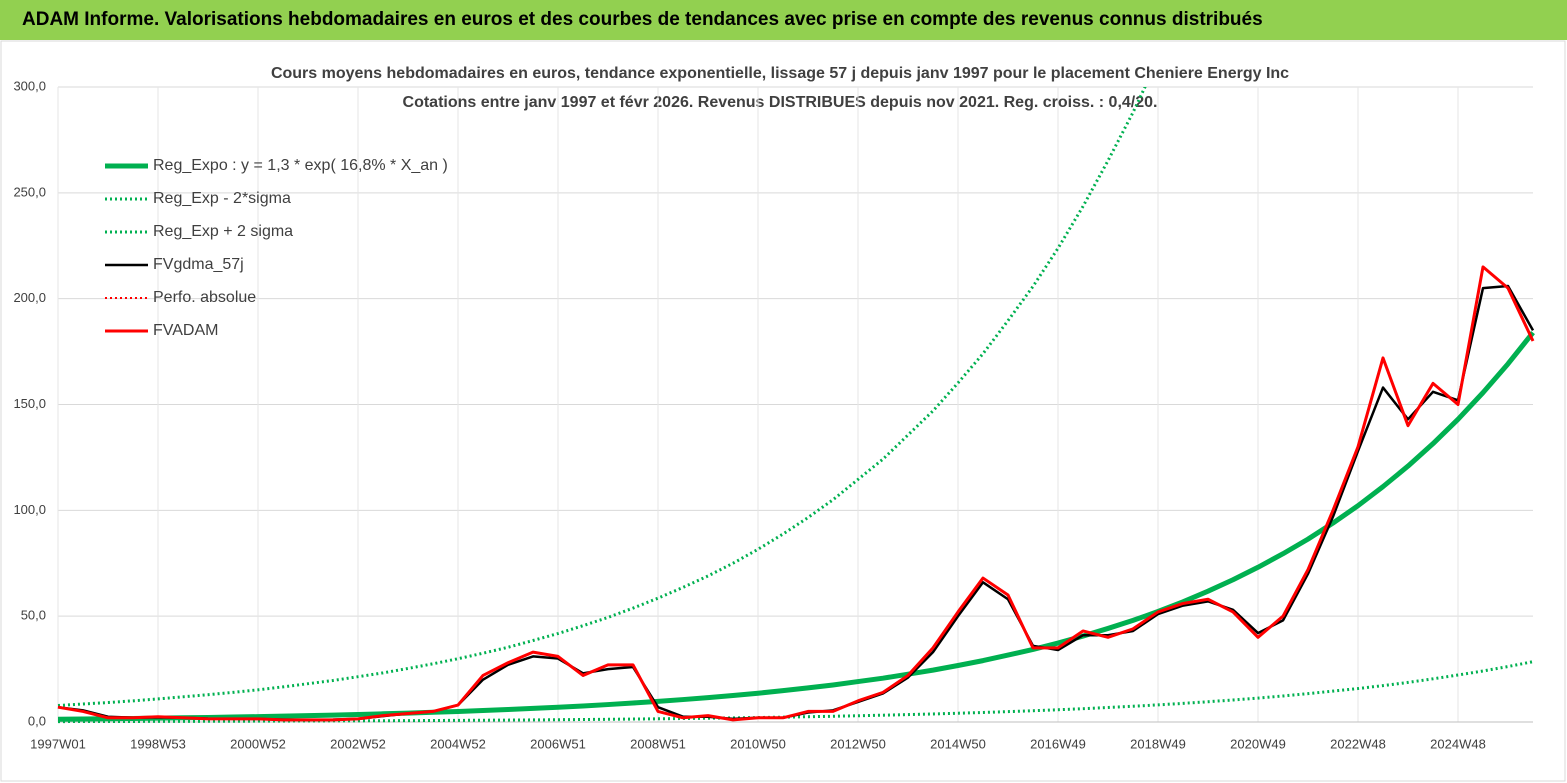 Image resolution: width=1567 pixels, height=783 pixels. I want to click on x-tick-label: 2014W50, so click(958, 743).